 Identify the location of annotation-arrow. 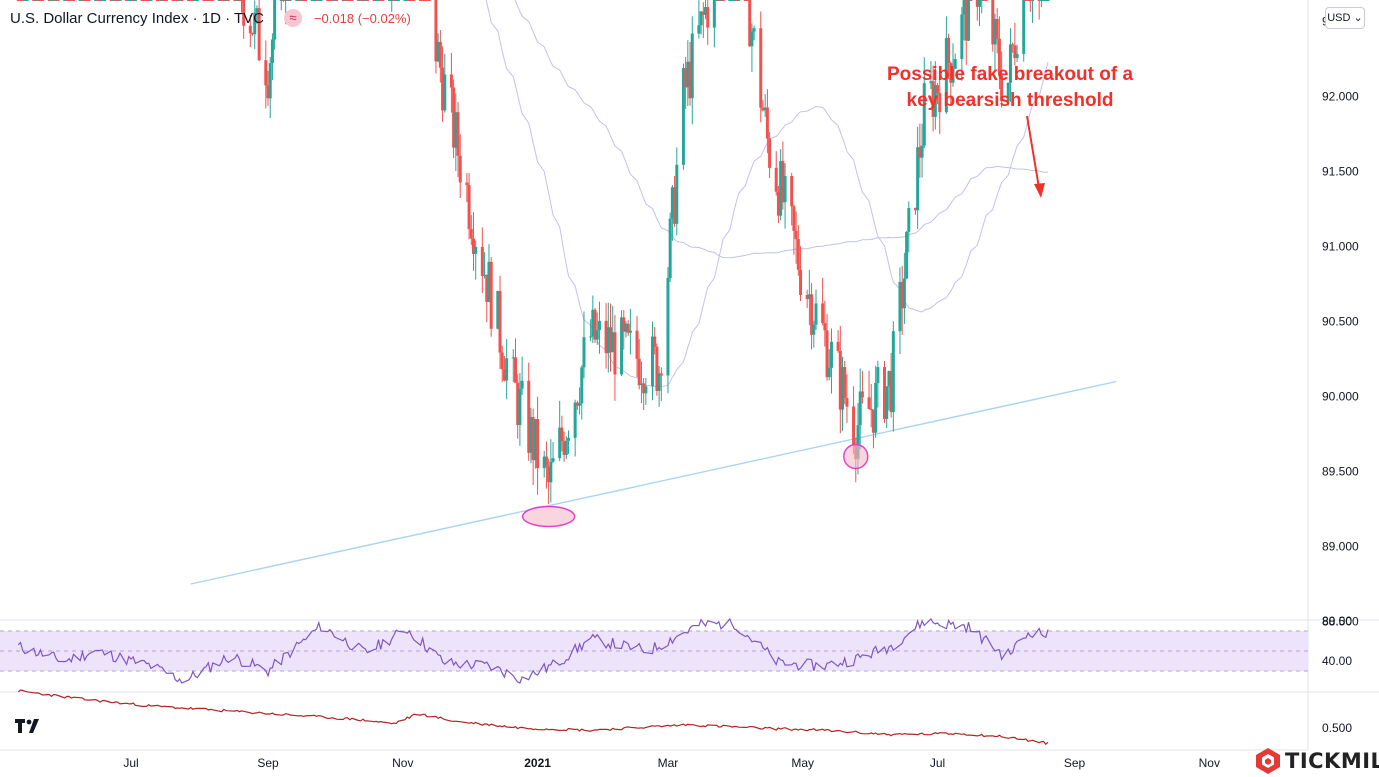
(1035, 156).